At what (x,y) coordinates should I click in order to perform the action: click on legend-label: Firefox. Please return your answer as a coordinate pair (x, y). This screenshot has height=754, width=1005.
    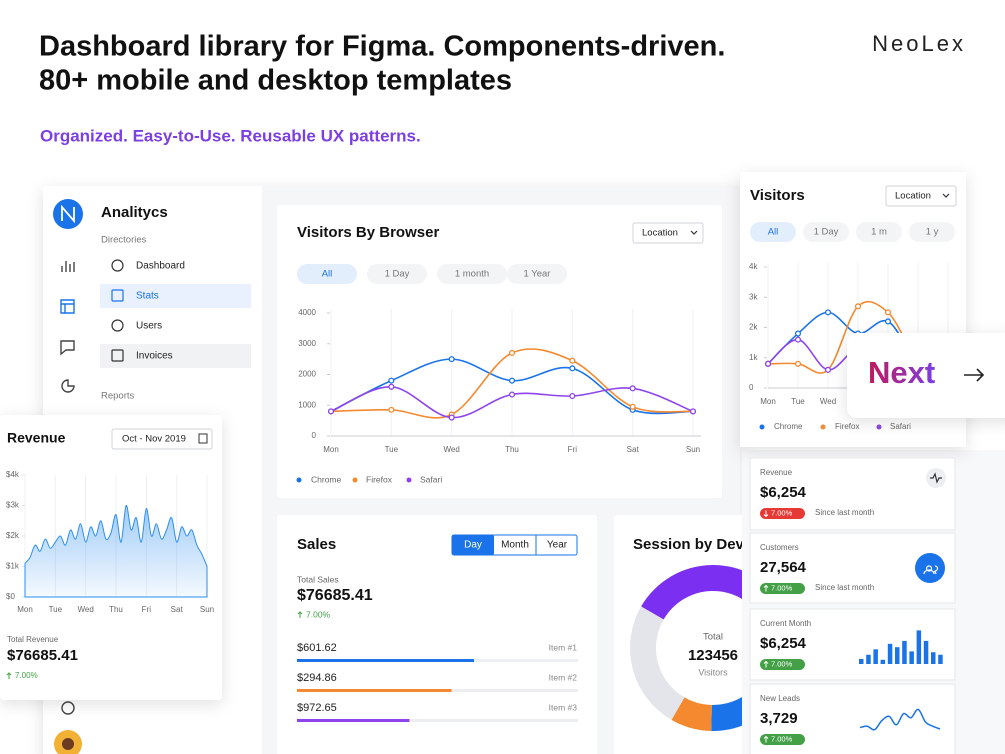
    Looking at the image, I should click on (379, 479).